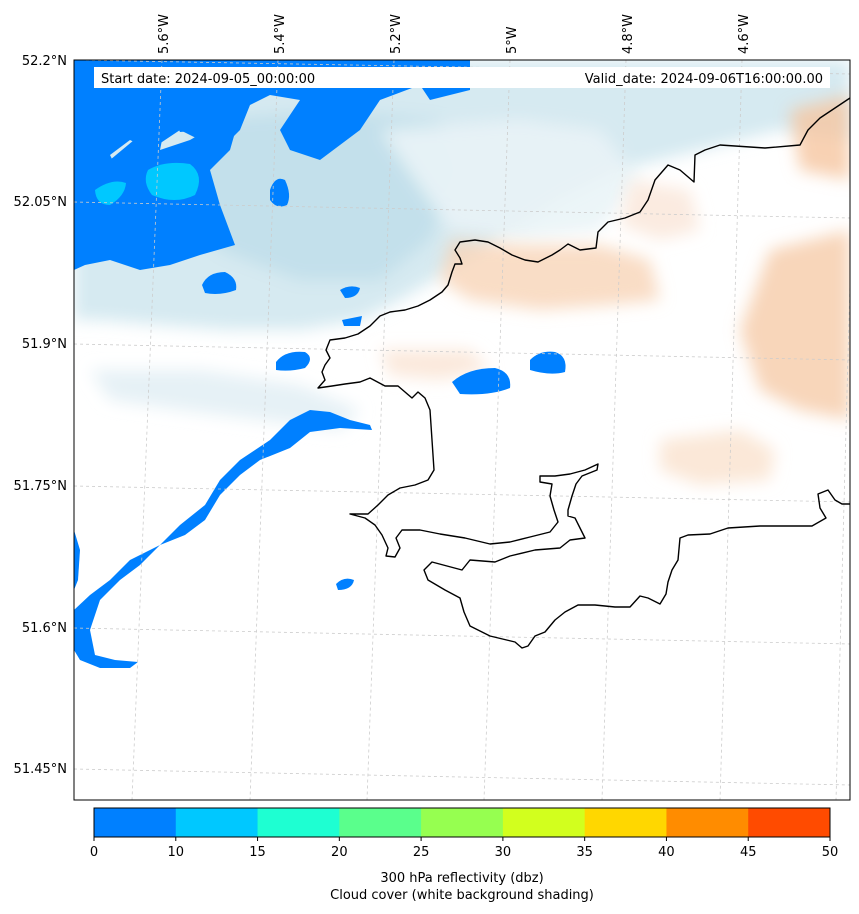 The height and width of the screenshot is (914, 859). What do you see at coordinates (396, 34) in the screenshot?
I see `lon-label-5.2W: 5.2°W` at bounding box center [396, 34].